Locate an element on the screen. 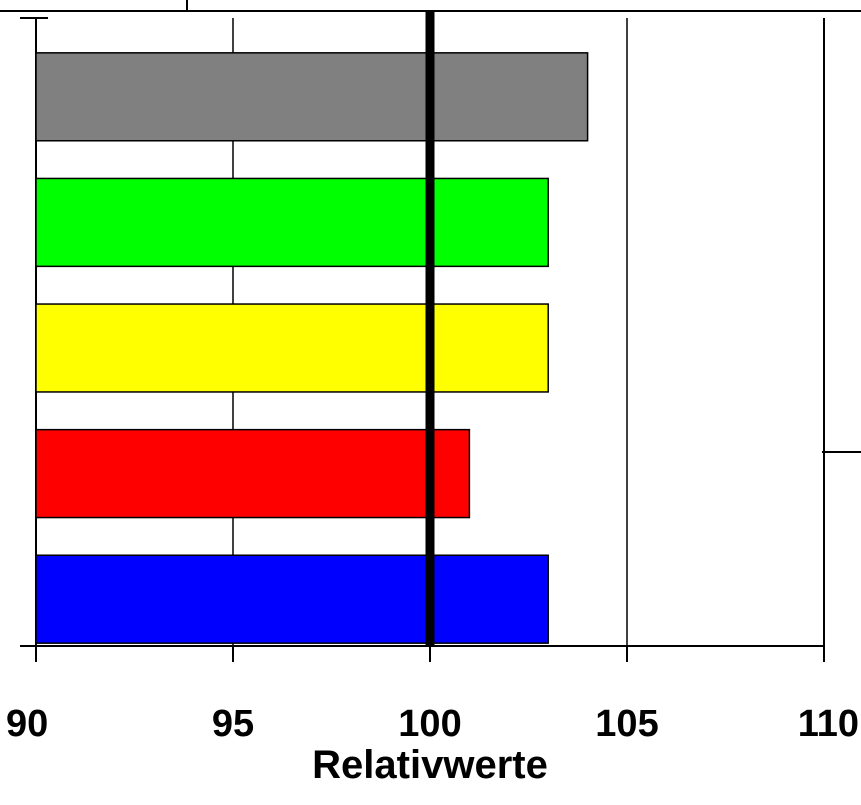 The image size is (861, 805). x-tick-label: 95 is located at coordinates (233, 724).